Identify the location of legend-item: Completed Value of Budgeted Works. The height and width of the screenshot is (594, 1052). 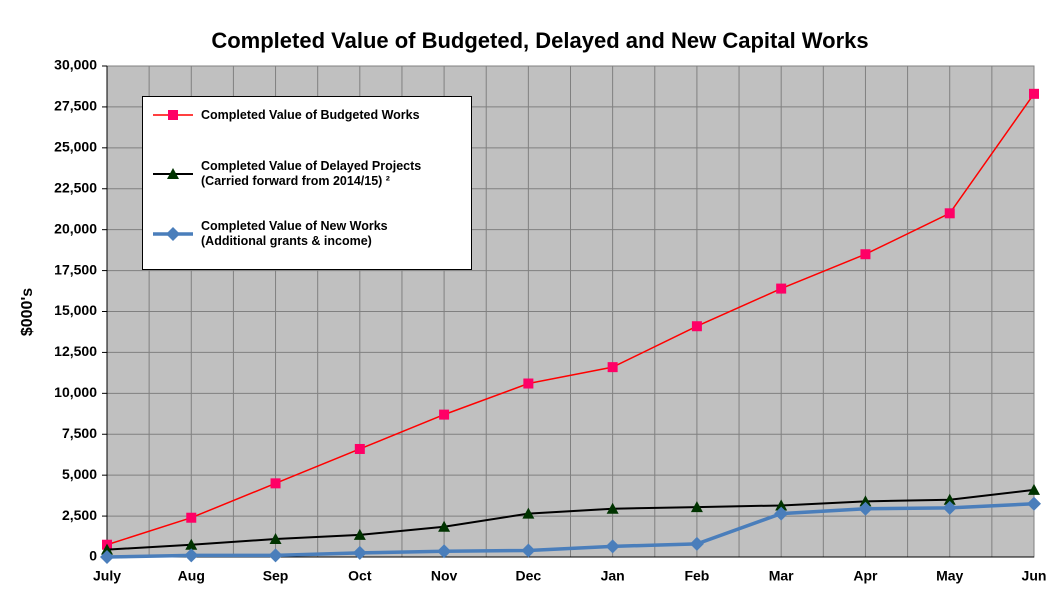
(285, 115).